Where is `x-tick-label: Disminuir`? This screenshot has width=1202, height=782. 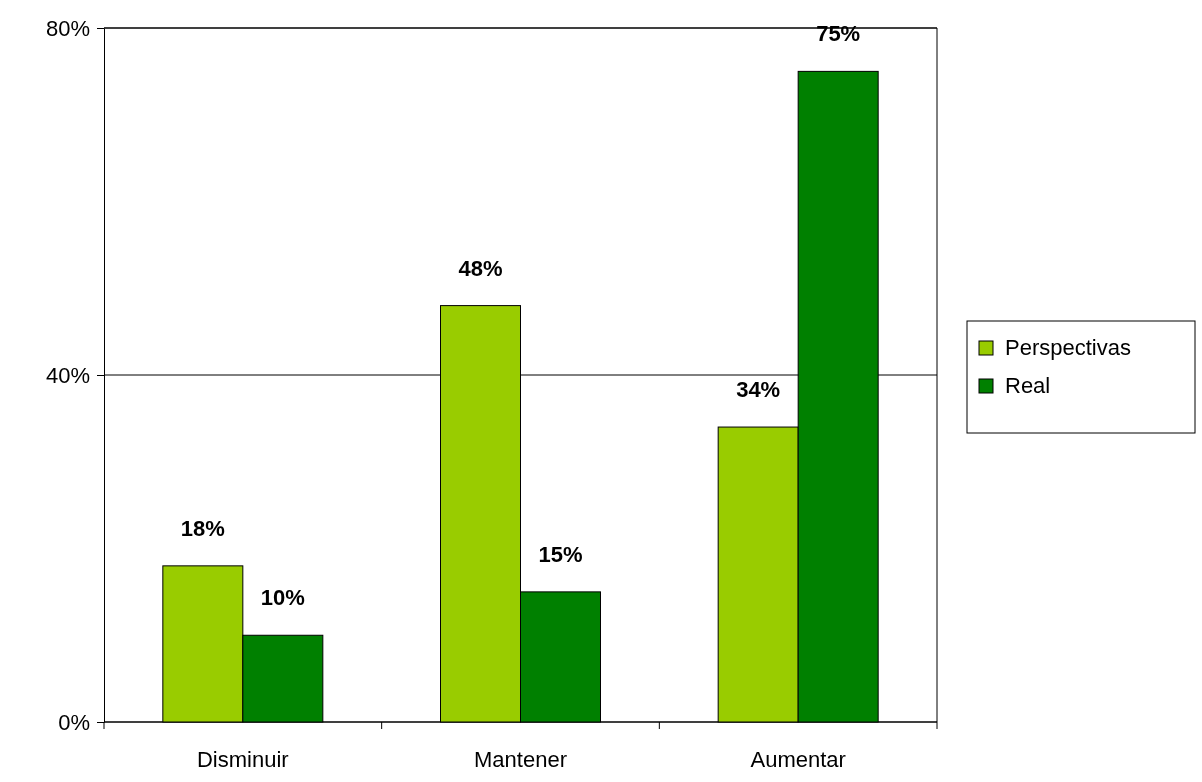
x-tick-label: Disminuir is located at coordinates (242, 759).